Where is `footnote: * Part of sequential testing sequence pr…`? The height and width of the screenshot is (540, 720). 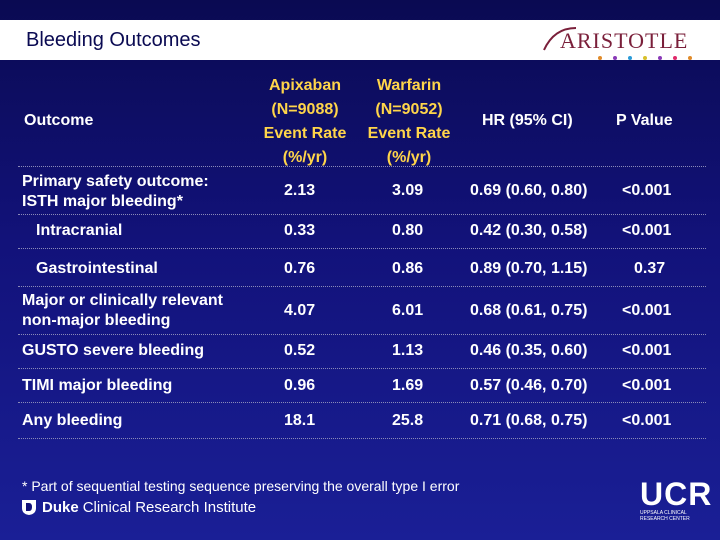 footnote: * Part of sequential testing sequence pr… is located at coordinates (241, 486).